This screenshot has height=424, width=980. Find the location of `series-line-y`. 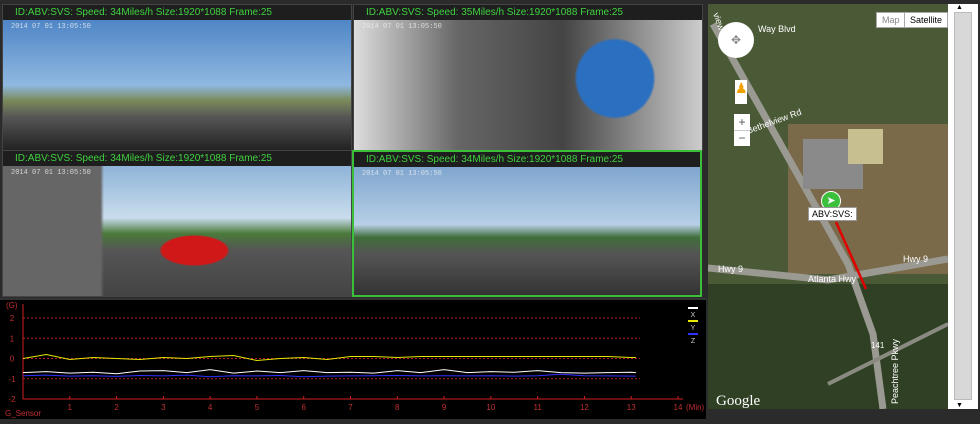

series-line-y is located at coordinates (329, 357).